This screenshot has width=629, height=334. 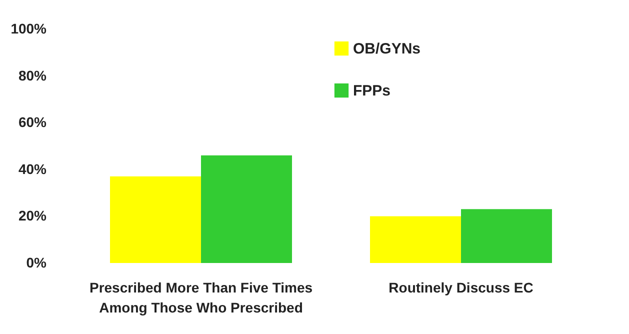 I want to click on y-tick-label: 100%, so click(x=29, y=28).